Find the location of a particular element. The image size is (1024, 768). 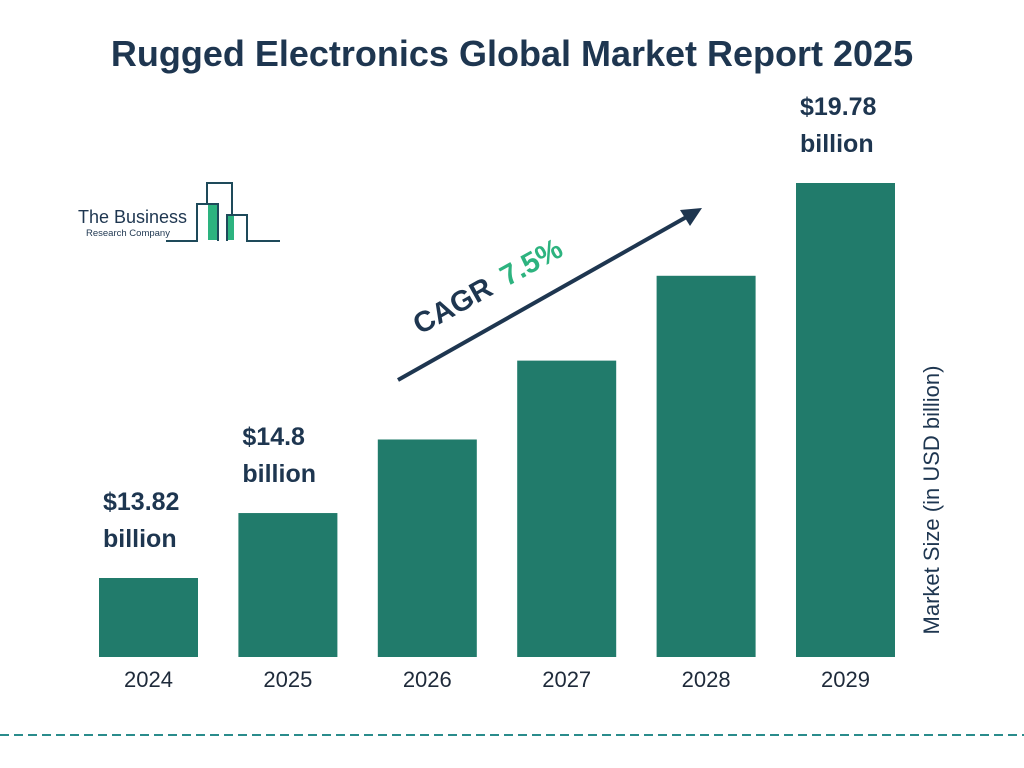

x-tick-label: 2029 is located at coordinates (845, 679).